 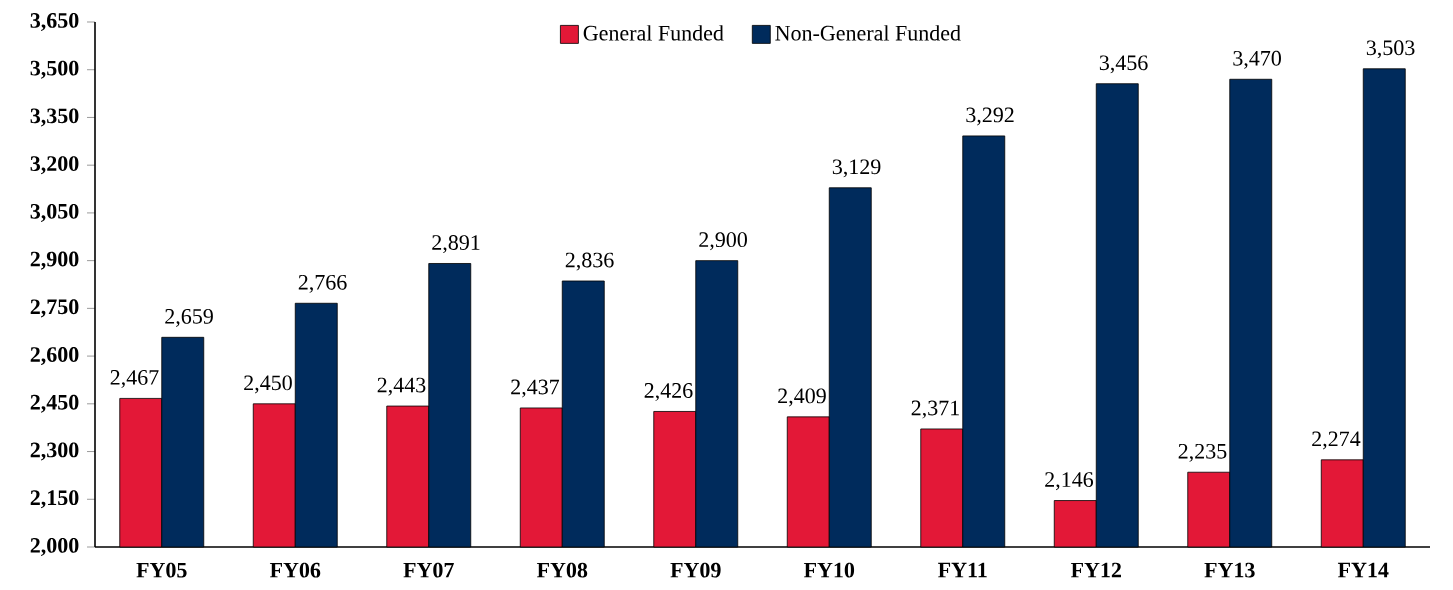 I want to click on y-tick-label: 2,300, so click(x=54, y=451).